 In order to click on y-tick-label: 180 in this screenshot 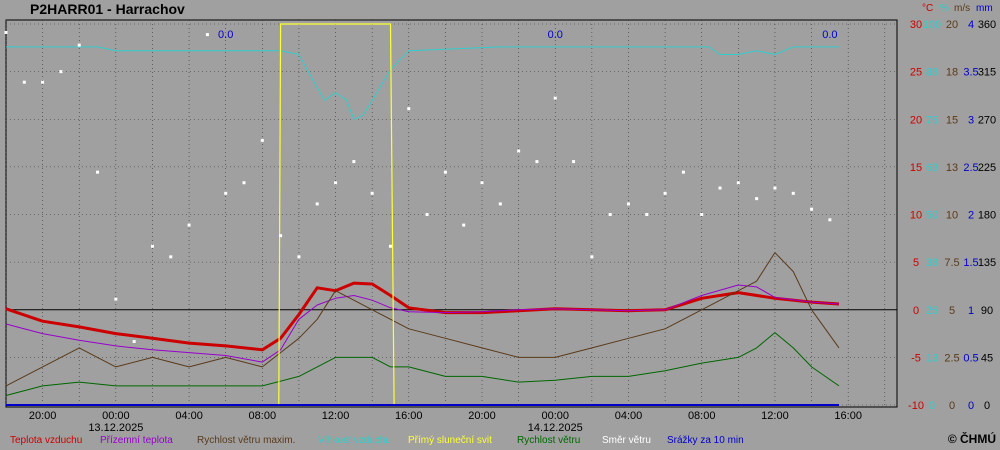, I will do `click(987, 216)`.